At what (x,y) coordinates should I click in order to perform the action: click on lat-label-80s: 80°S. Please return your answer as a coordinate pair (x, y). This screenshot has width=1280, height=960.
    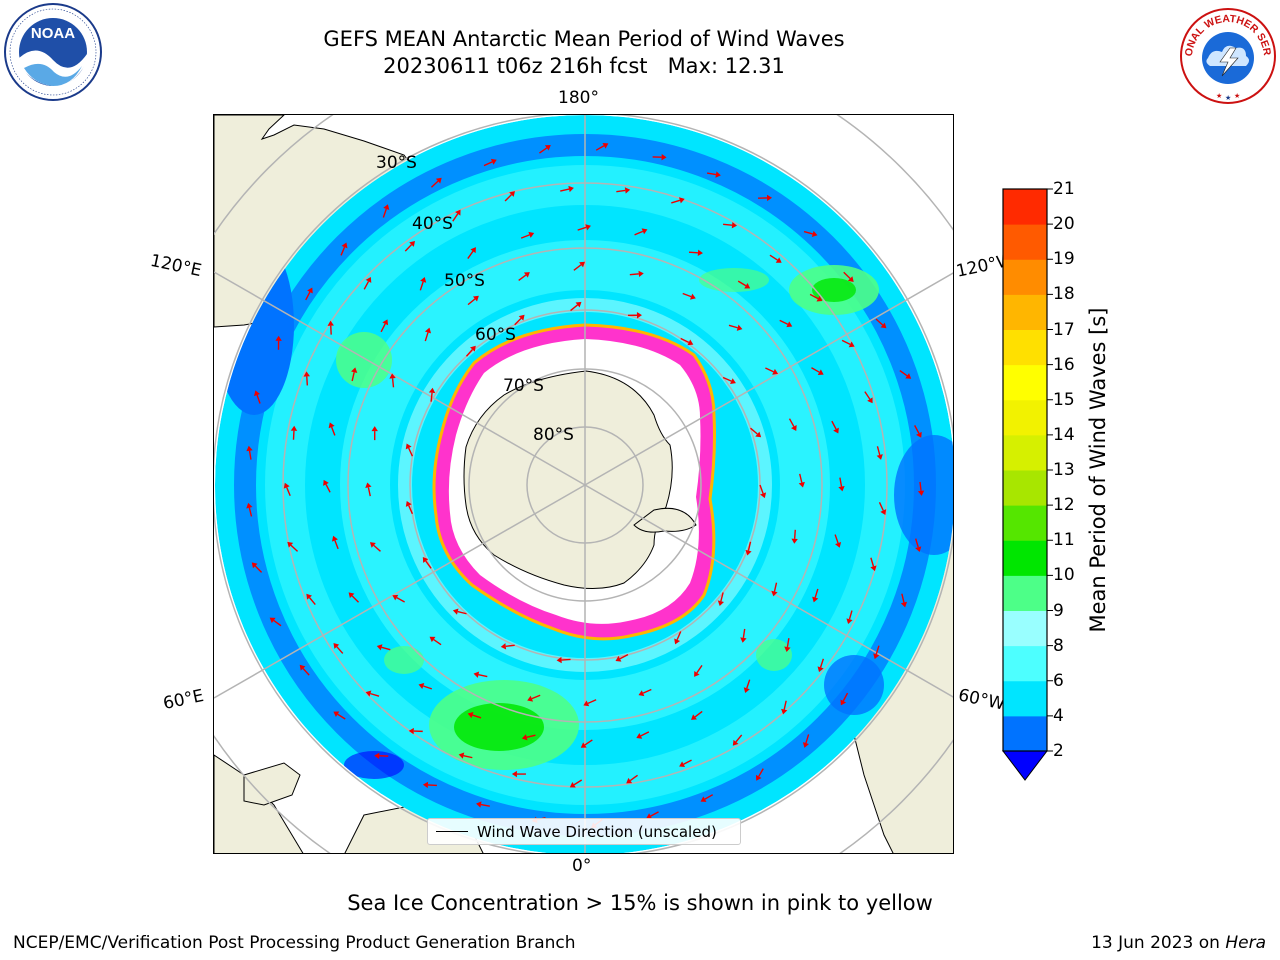
    Looking at the image, I should click on (553, 435).